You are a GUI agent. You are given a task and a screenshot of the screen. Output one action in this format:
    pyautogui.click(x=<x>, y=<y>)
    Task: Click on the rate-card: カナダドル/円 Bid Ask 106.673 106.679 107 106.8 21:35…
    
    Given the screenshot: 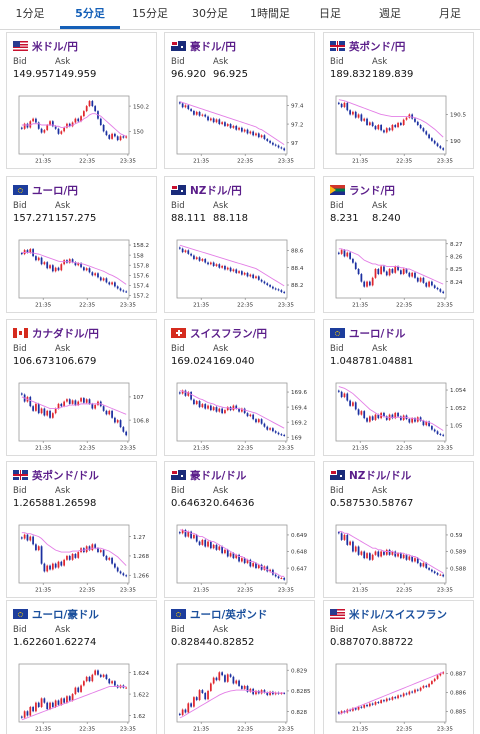 What is the action you would take?
    pyautogui.click(x=81, y=387)
    